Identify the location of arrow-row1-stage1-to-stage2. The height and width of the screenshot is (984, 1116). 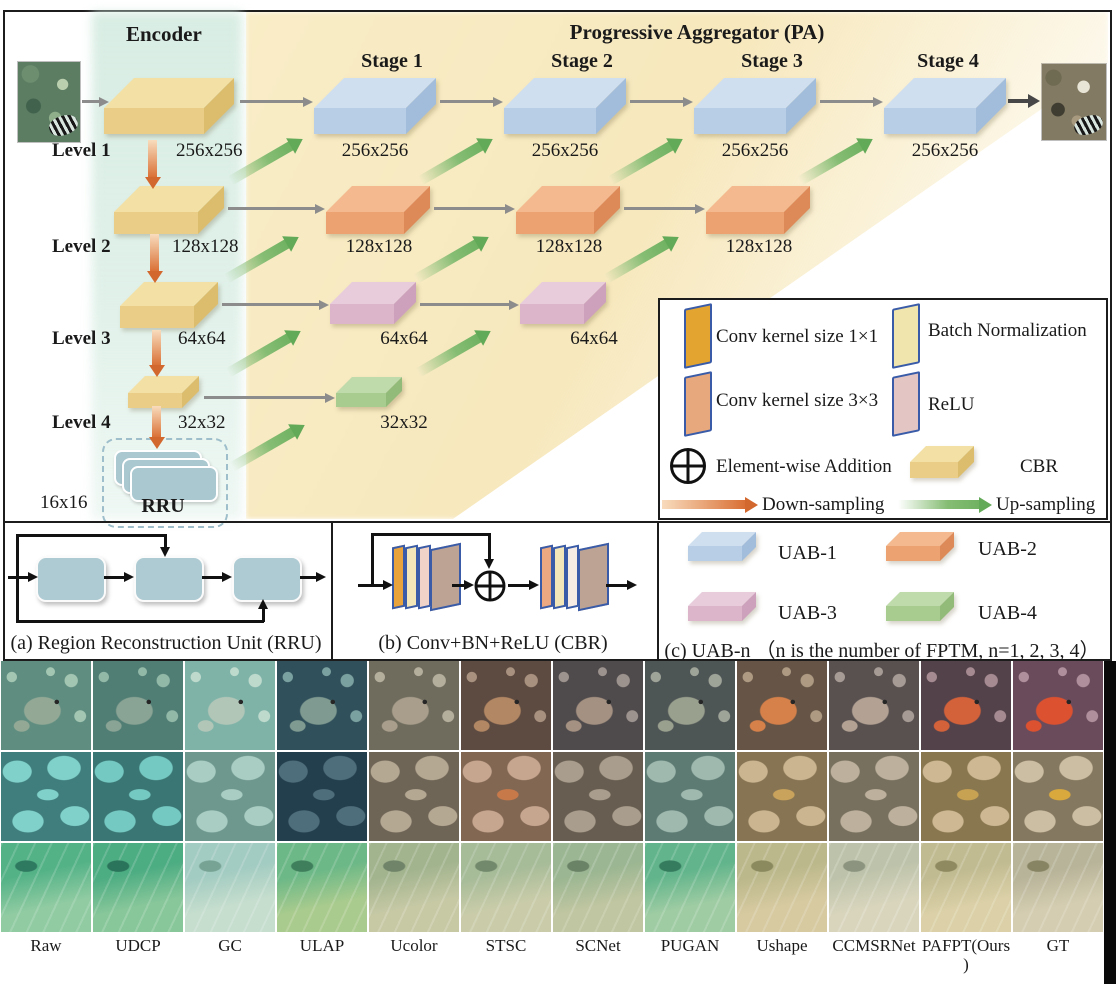
(467, 101).